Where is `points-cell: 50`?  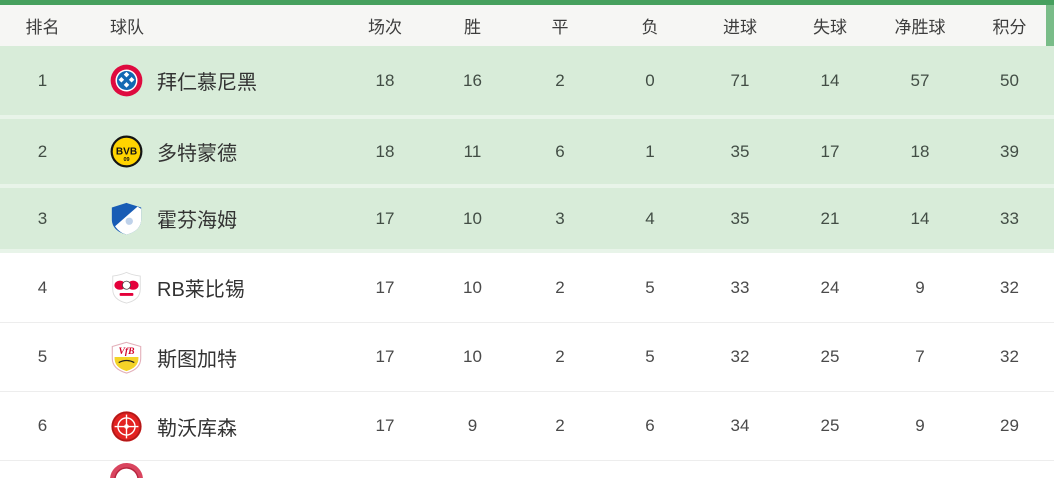
points-cell: 50 is located at coordinates (1009, 80).